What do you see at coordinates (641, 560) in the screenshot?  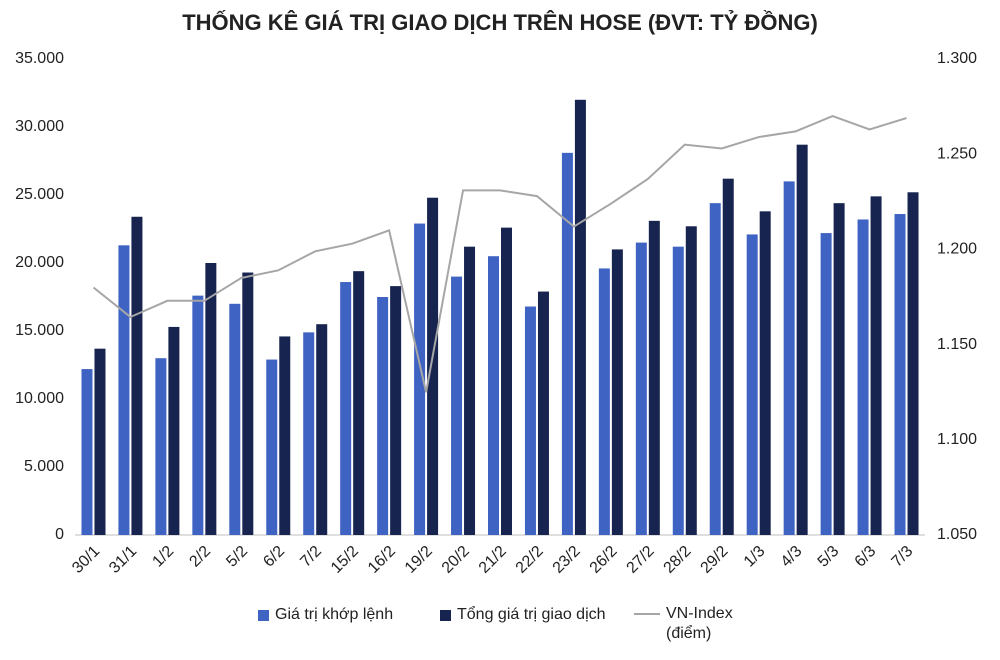 I see `x-tick-label: 27/2` at bounding box center [641, 560].